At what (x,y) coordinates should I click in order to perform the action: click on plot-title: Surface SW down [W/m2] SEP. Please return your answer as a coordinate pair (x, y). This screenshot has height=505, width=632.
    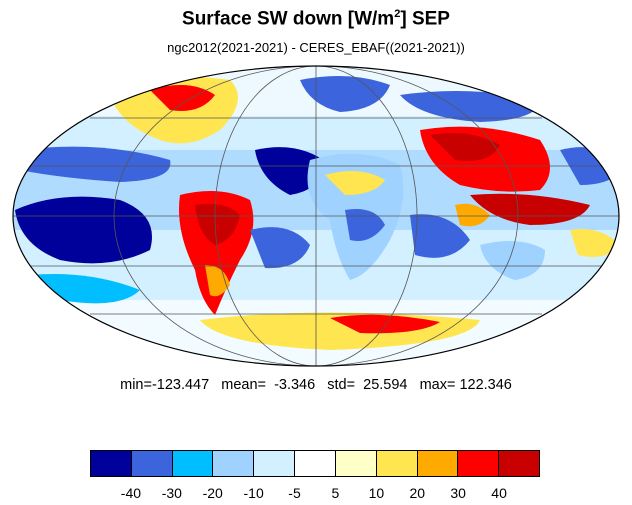
    Looking at the image, I should click on (316, 19).